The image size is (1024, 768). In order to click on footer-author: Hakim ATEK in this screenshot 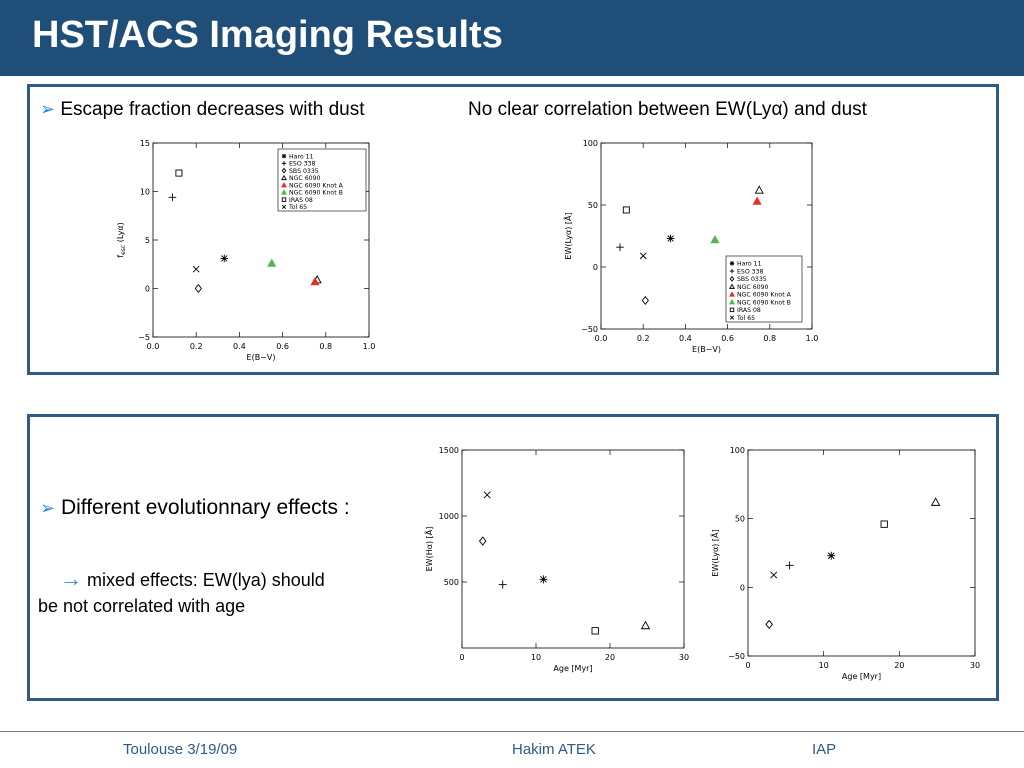, I will do `click(554, 749)`.